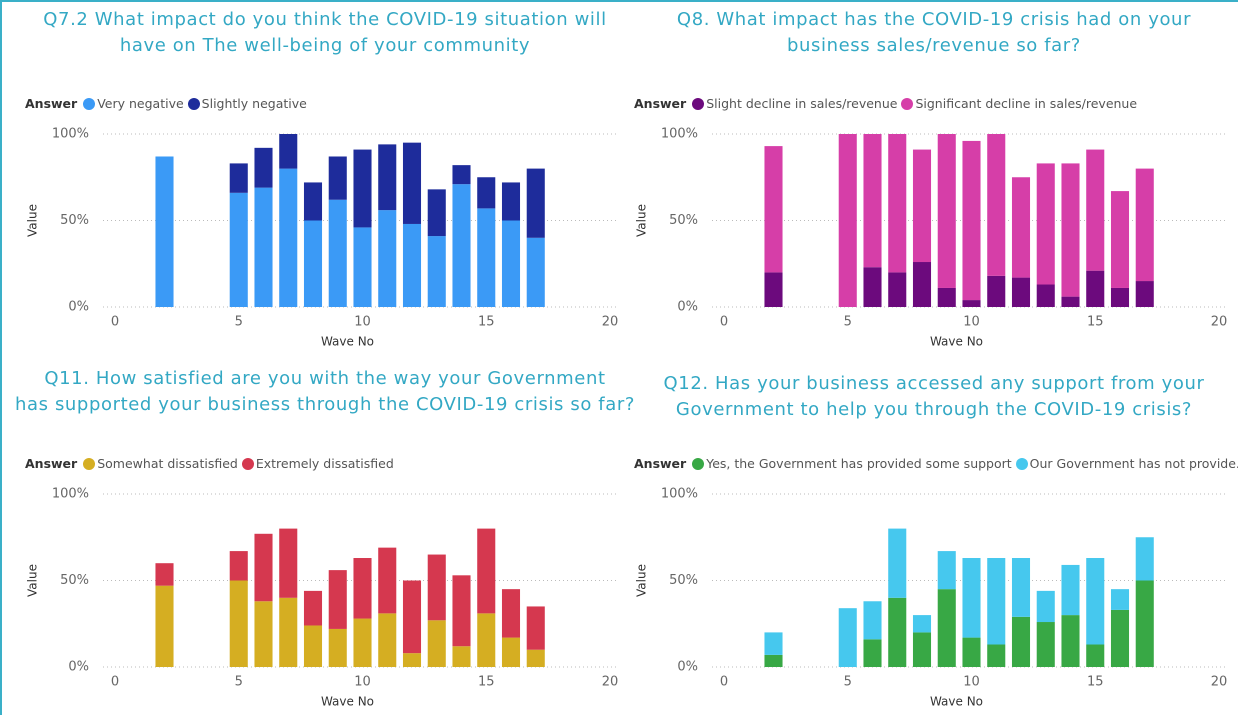  I want to click on legend-item: Slightly negative, so click(247, 103).